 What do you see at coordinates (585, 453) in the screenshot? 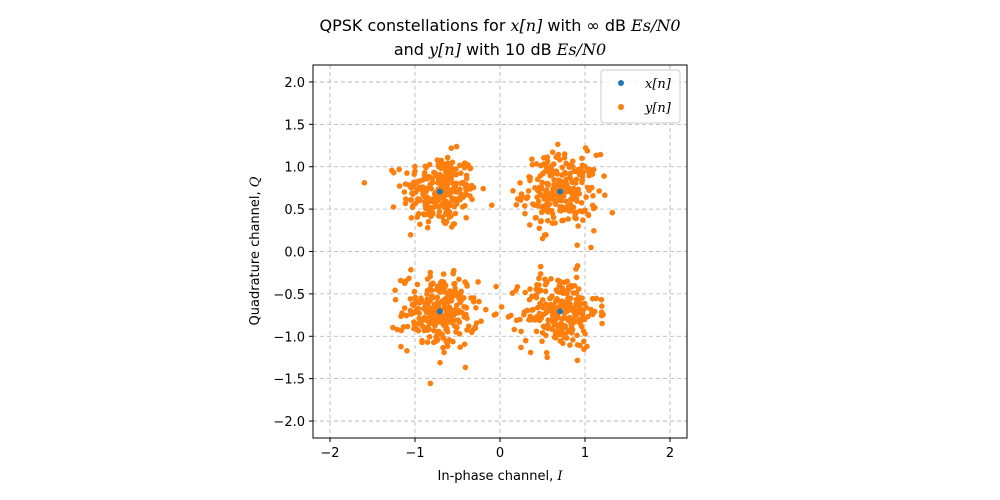
I see `x-tick-label: 1` at bounding box center [585, 453].